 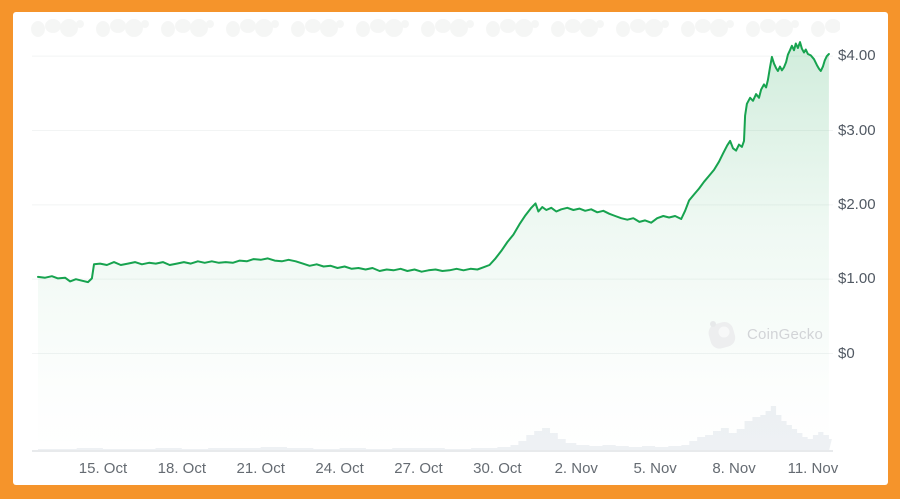 What do you see at coordinates (813, 468) in the screenshot?
I see `x-axis-tick-label: 11. Nov` at bounding box center [813, 468].